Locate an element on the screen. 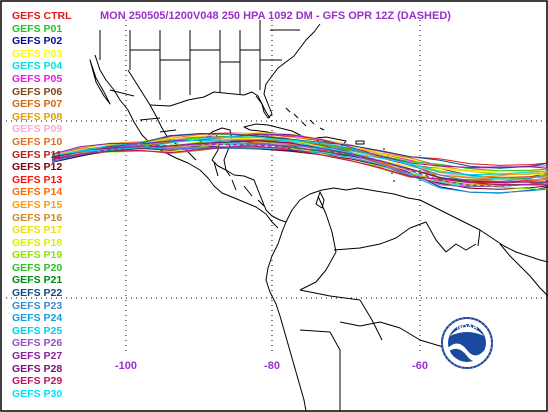 The image size is (548, 412). lon-label-60: -60 is located at coordinates (420, 366).